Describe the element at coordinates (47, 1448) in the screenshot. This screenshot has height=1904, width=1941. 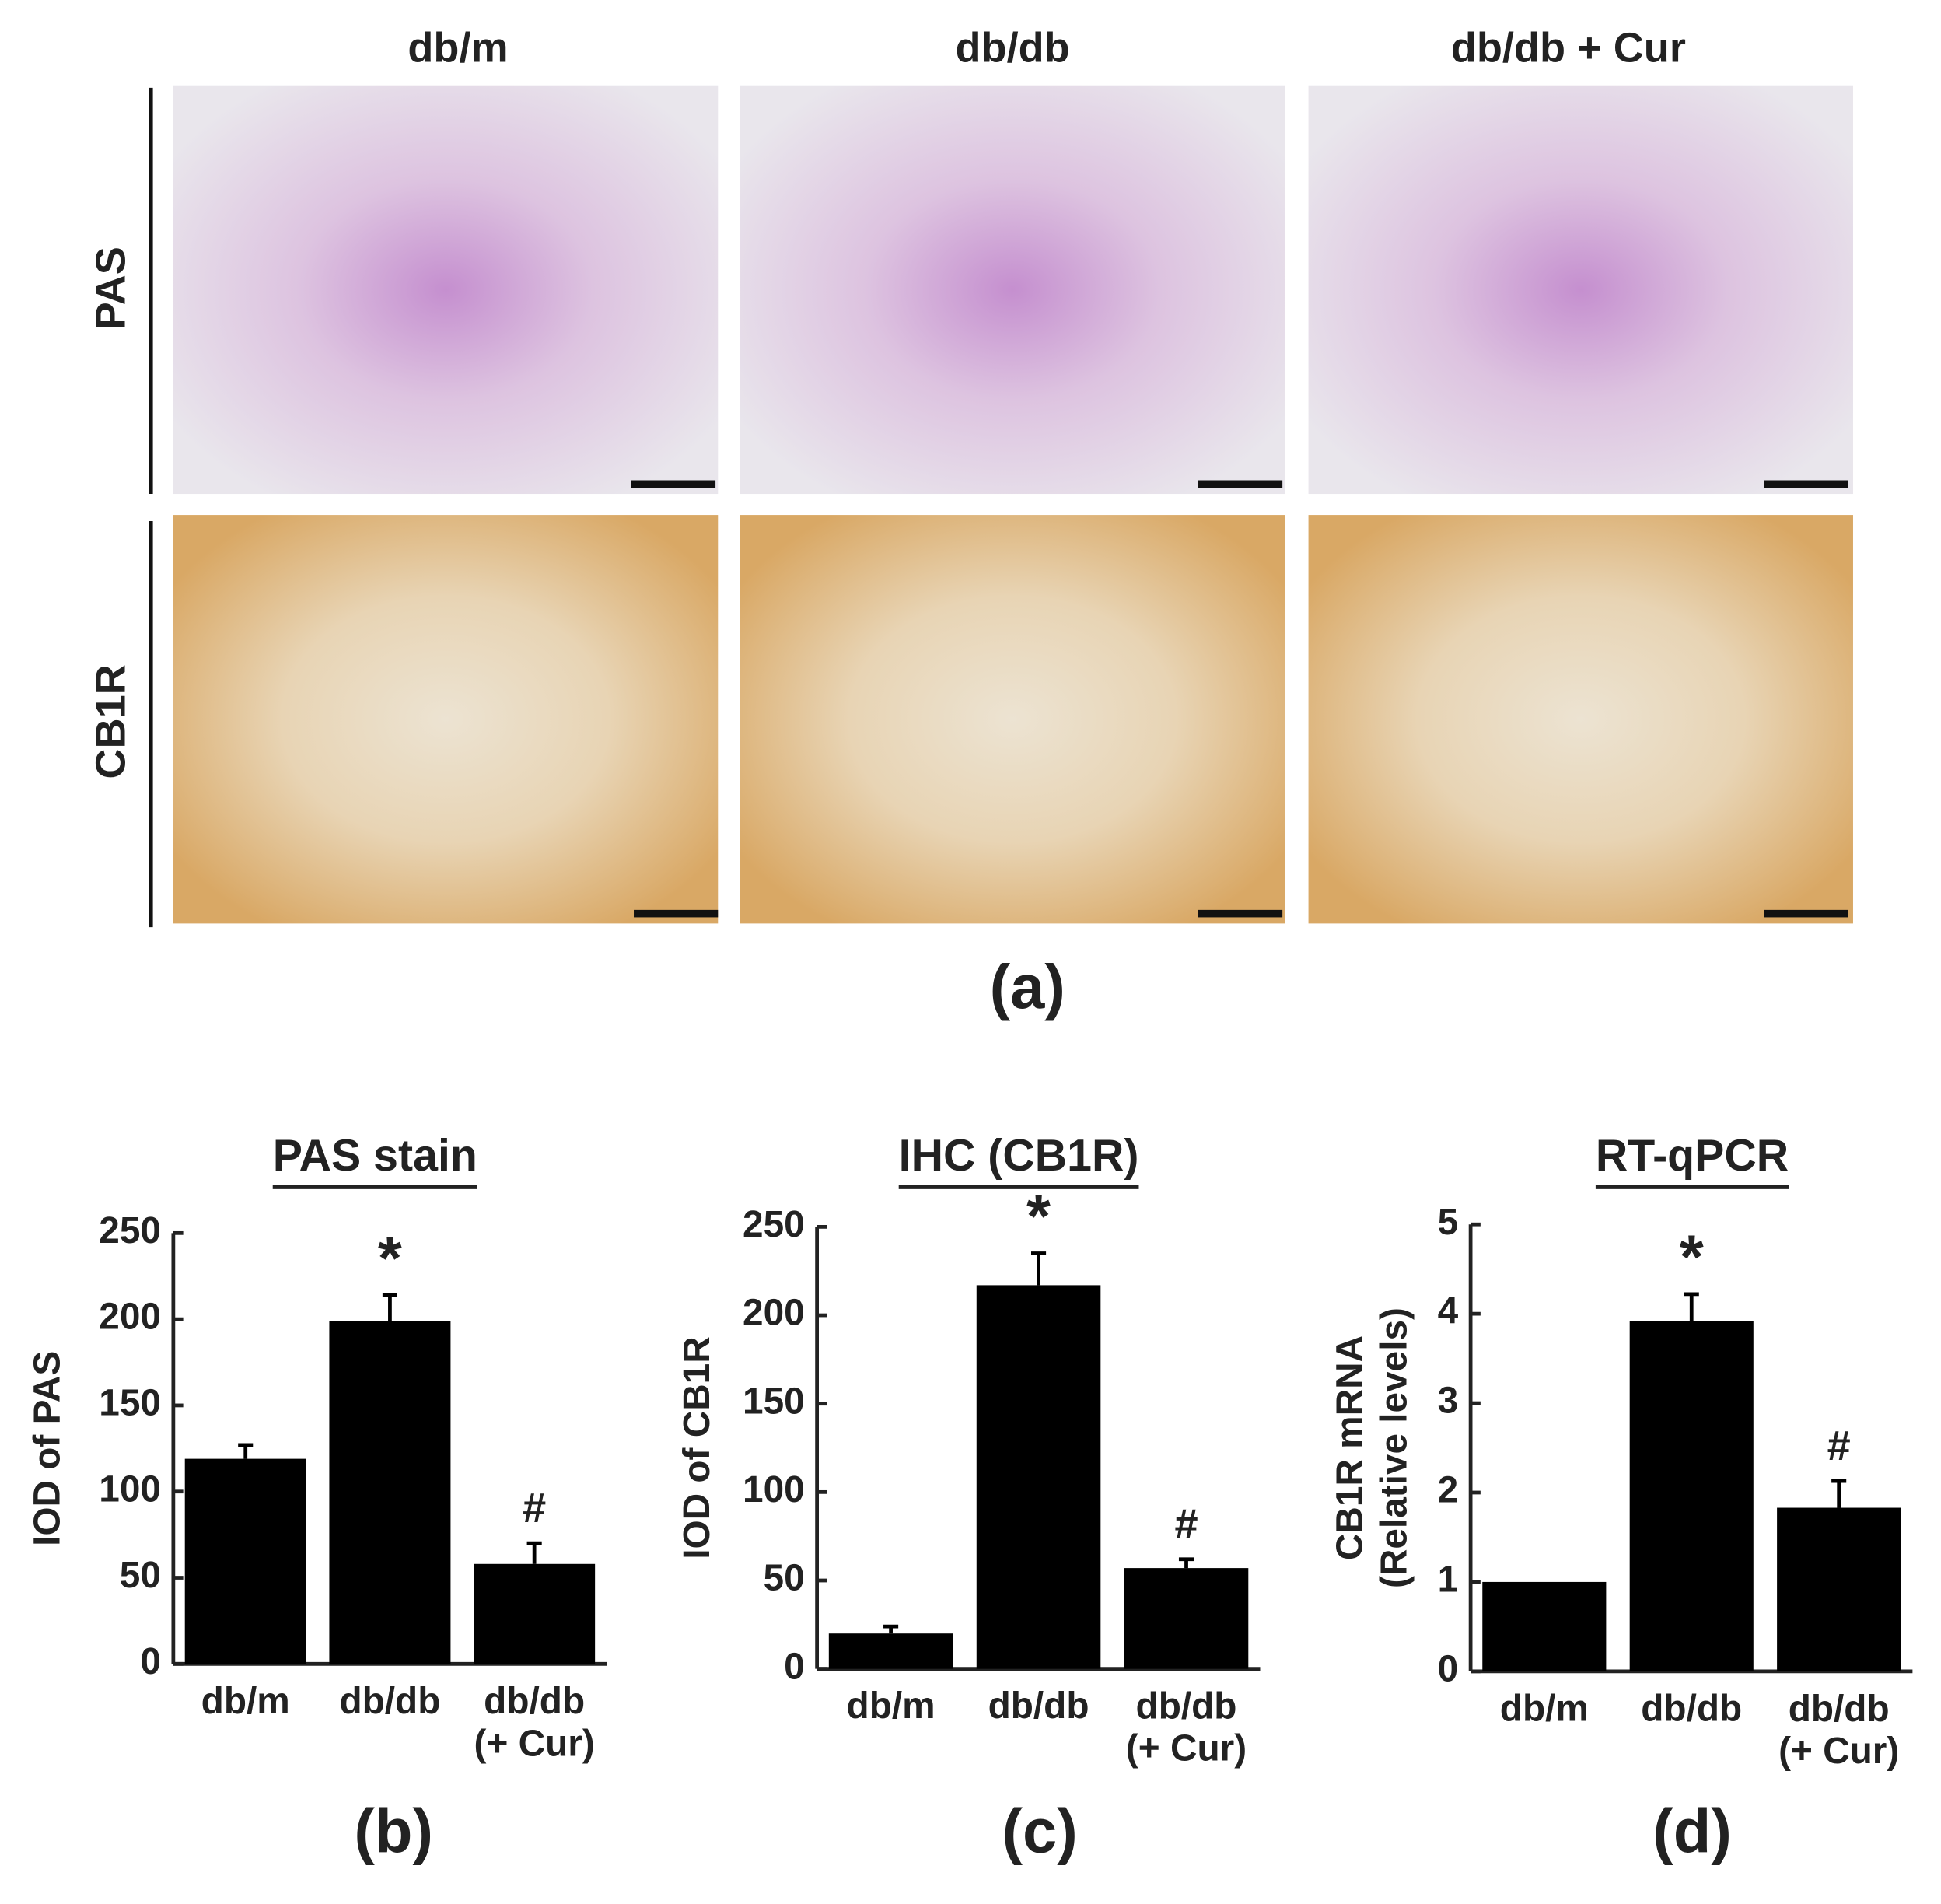
I see `y-axis-label: IOD of PAS` at that location.